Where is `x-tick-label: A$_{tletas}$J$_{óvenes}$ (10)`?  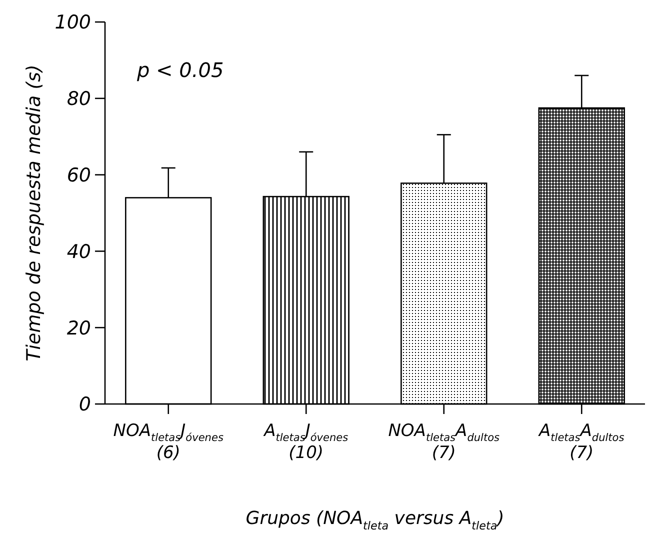
x-tick-label: A$_{tletas}$J$_{óvenes}$ (10) is located at coordinates (306, 442).